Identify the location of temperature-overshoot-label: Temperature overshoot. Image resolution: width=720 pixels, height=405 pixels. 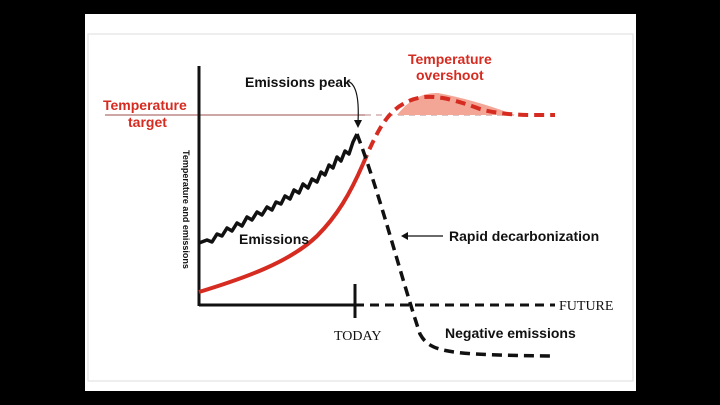
(452, 67).